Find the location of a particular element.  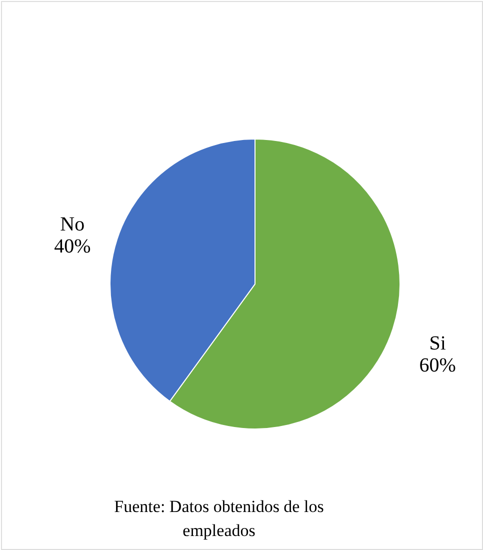

data-label: 40% is located at coordinates (72, 247).